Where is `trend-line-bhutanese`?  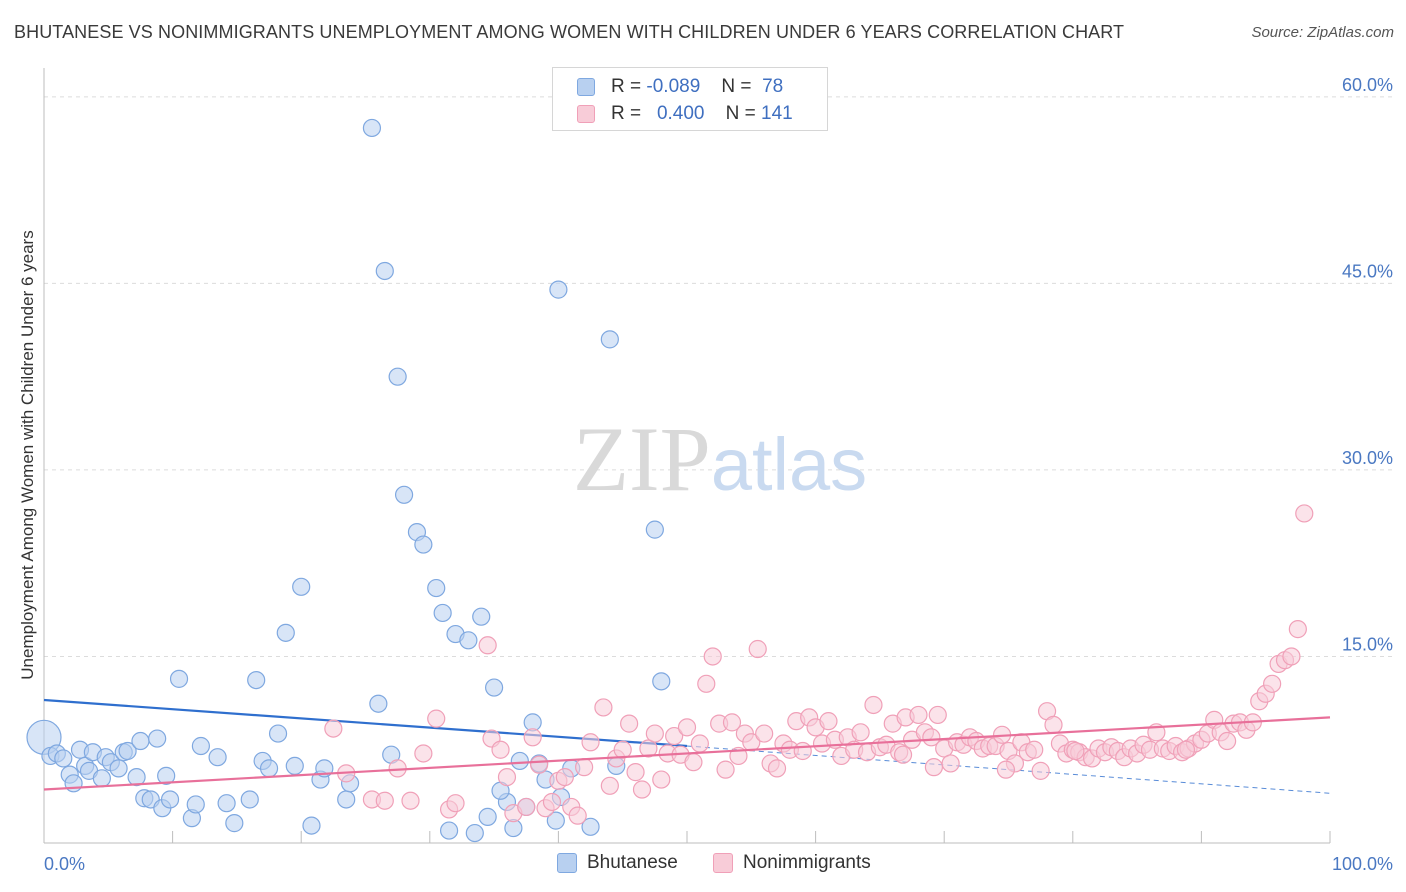 trend-line-bhutanese is located at coordinates (365, 723).